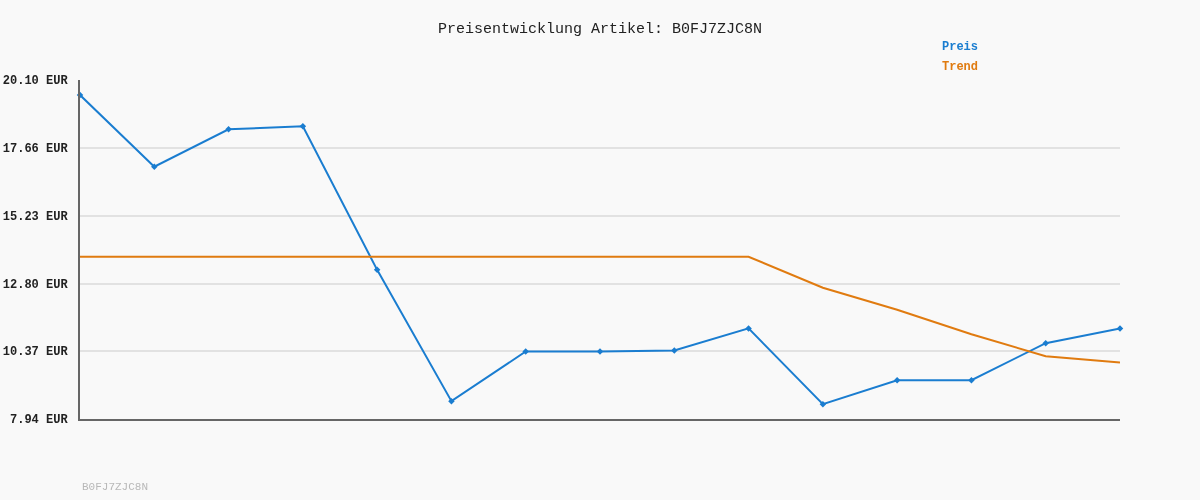 This screenshot has width=1200, height=500. What do you see at coordinates (960, 47) in the screenshot?
I see `text: Preis` at bounding box center [960, 47].